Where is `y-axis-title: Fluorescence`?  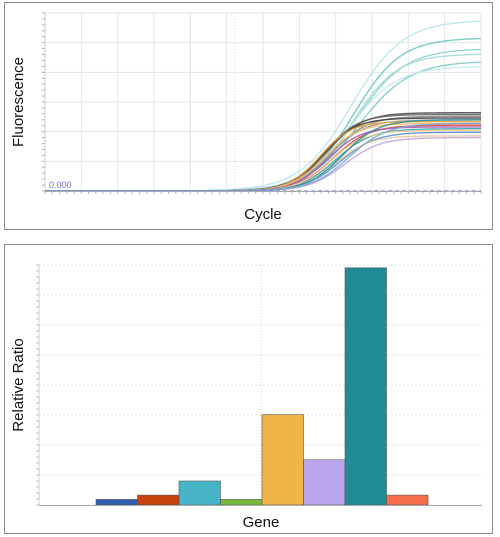 y-axis-title: Fluorescence is located at coordinates (18, 102).